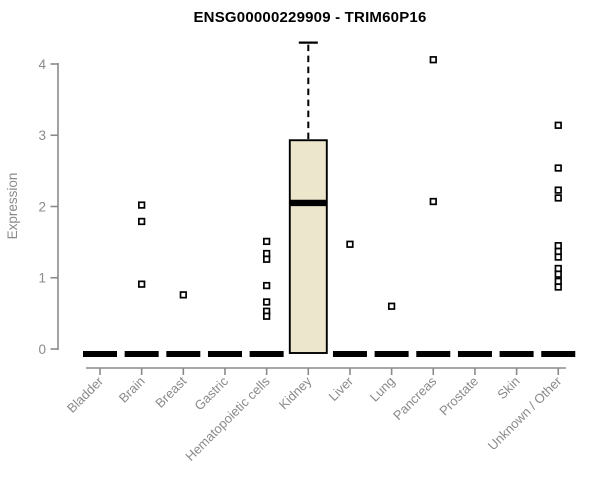 This screenshot has height=500, width=600. Describe the element at coordinates (415, 398) in the screenshot. I see `x-tick-label-pancreas: Pancreas` at that location.